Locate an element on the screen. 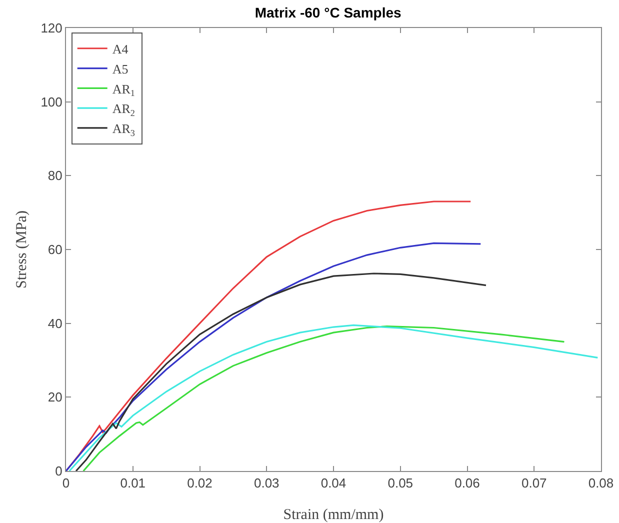  y-tick-label: 0 is located at coordinates (58, 471).